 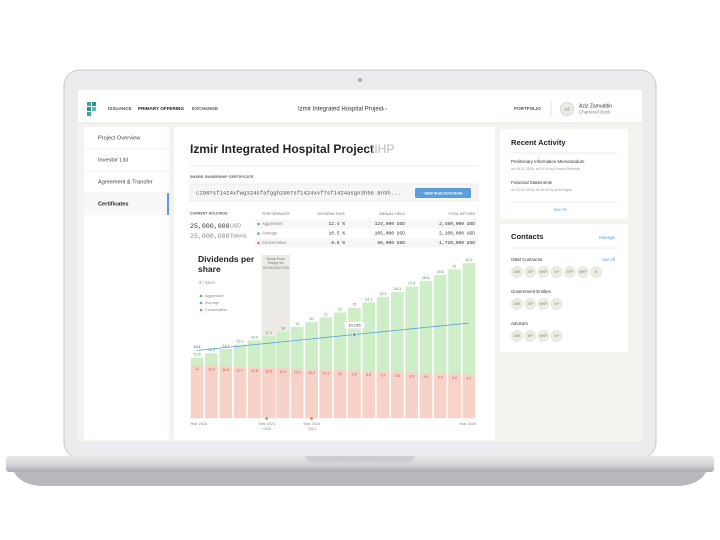 I want to click on value-label: 21, so click(x=326, y=314).